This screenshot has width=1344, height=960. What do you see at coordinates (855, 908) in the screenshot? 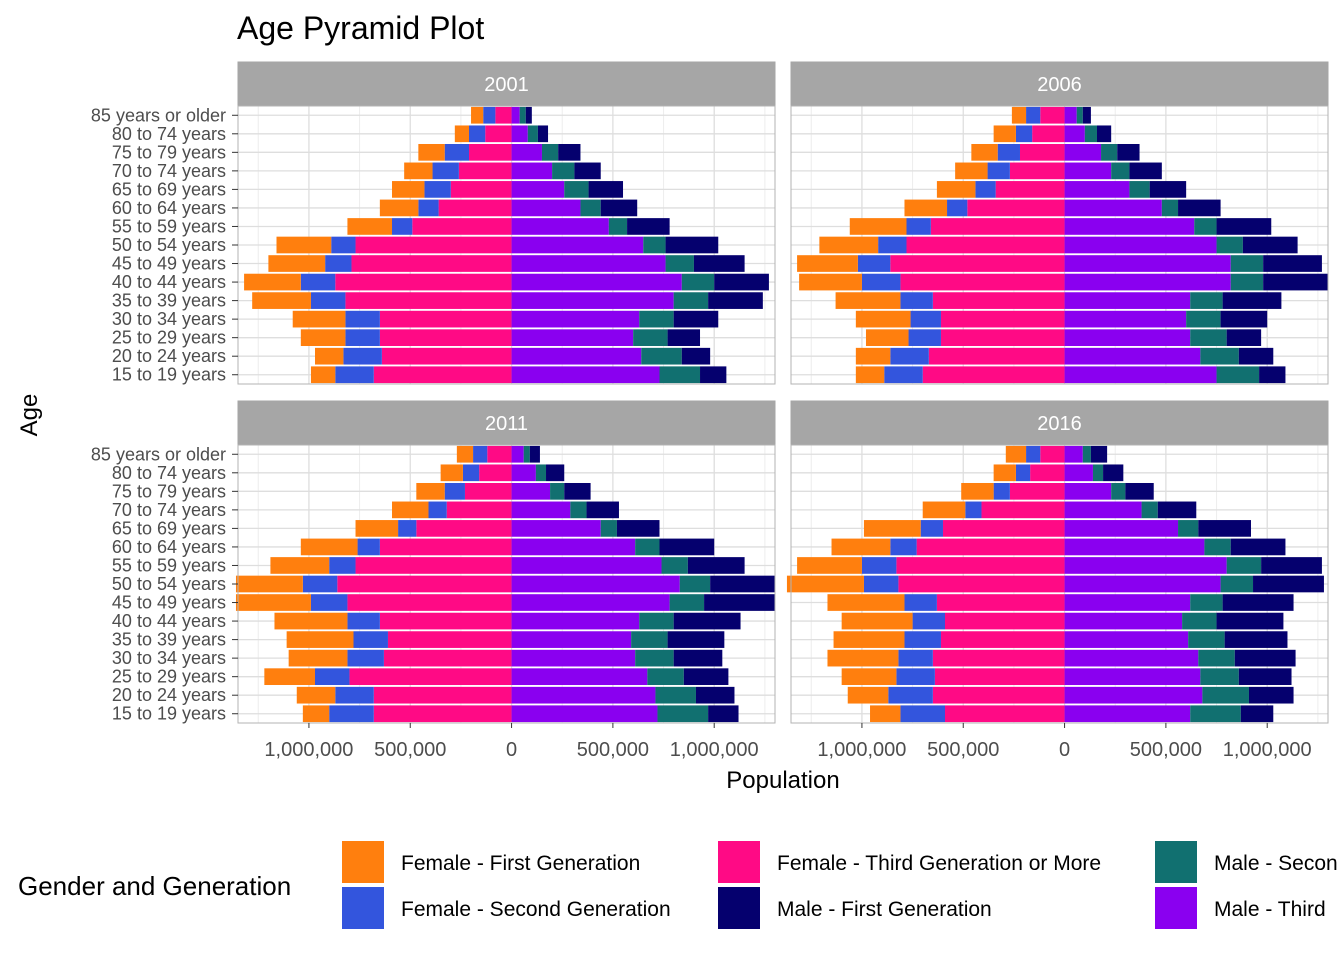
I see `legend-item-male-first-generation: Male - First Generation` at bounding box center [855, 908].